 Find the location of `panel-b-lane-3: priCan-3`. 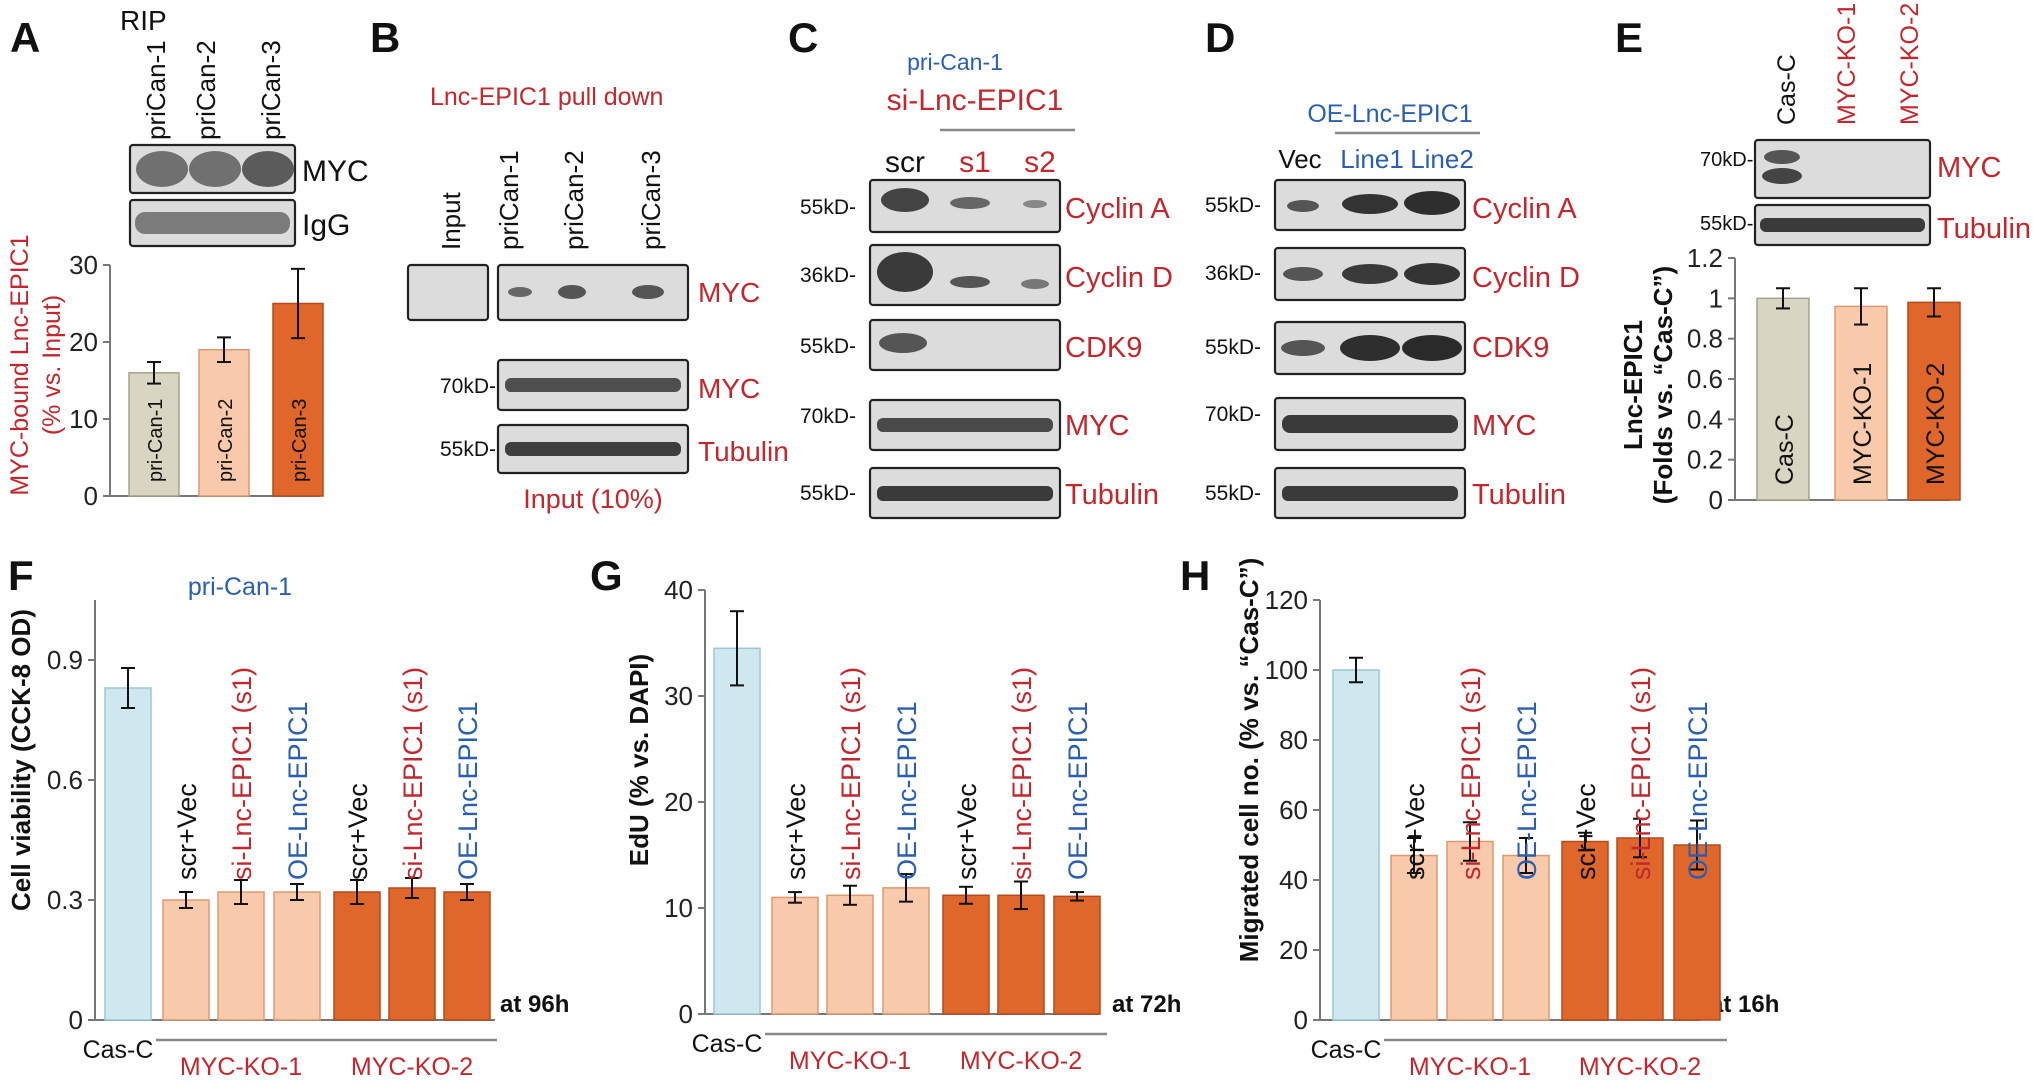

panel-b-lane-3: priCan-3 is located at coordinates (651, 200).